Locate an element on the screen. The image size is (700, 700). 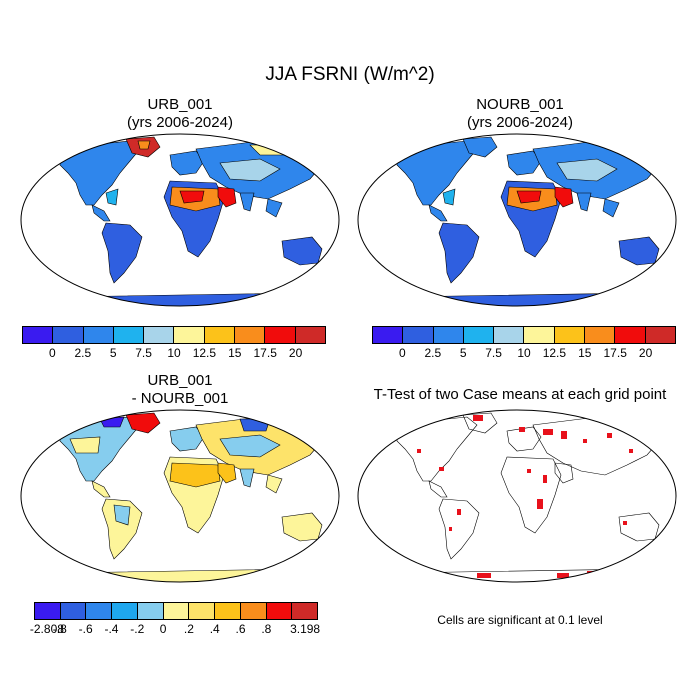
colorbar-tick-label: -.2 is located at coordinates (137, 629).